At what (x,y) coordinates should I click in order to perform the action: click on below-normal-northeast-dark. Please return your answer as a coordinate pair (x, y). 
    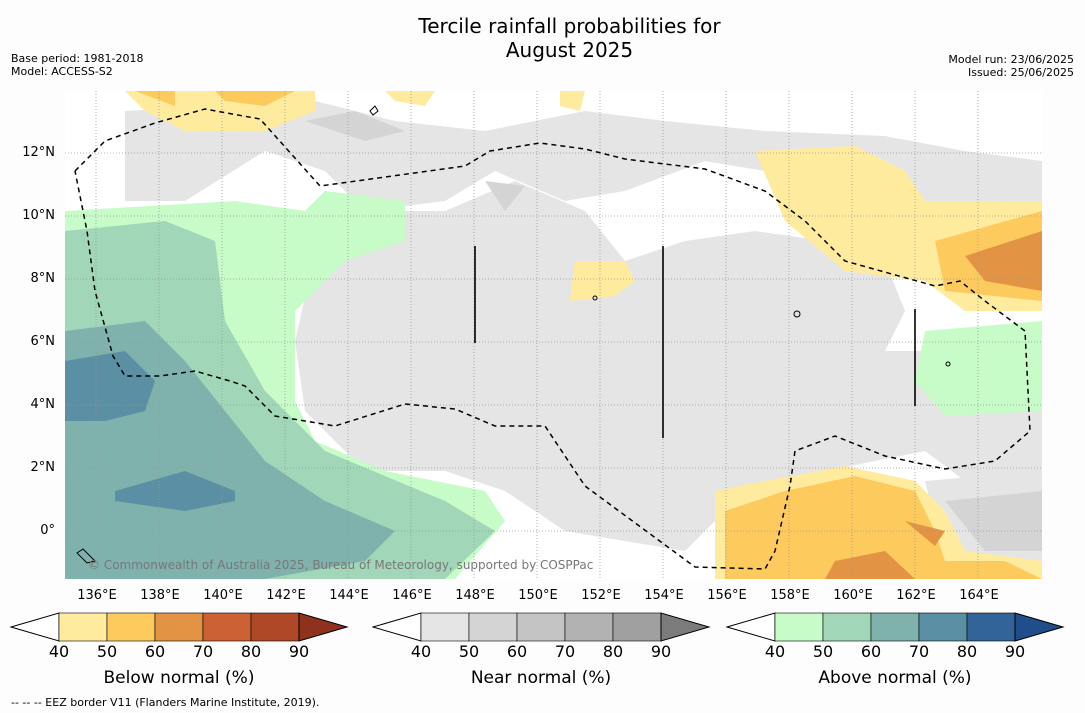
    Looking at the image, I should click on (1003, 261).